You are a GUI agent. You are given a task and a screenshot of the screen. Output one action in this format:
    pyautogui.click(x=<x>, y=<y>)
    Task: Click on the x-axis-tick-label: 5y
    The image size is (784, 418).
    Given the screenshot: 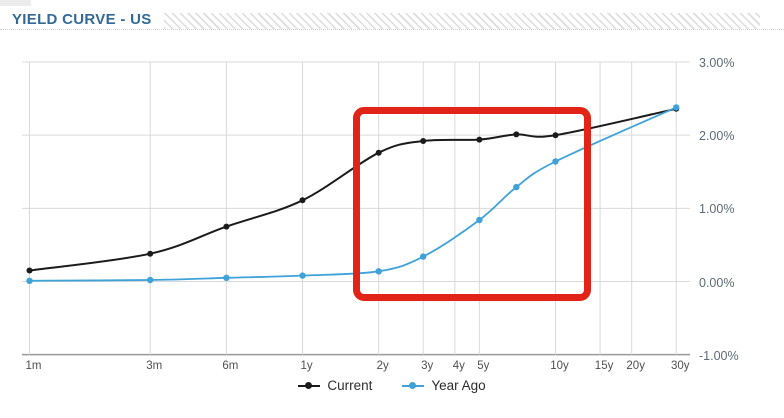 What is the action you would take?
    pyautogui.click(x=483, y=366)
    